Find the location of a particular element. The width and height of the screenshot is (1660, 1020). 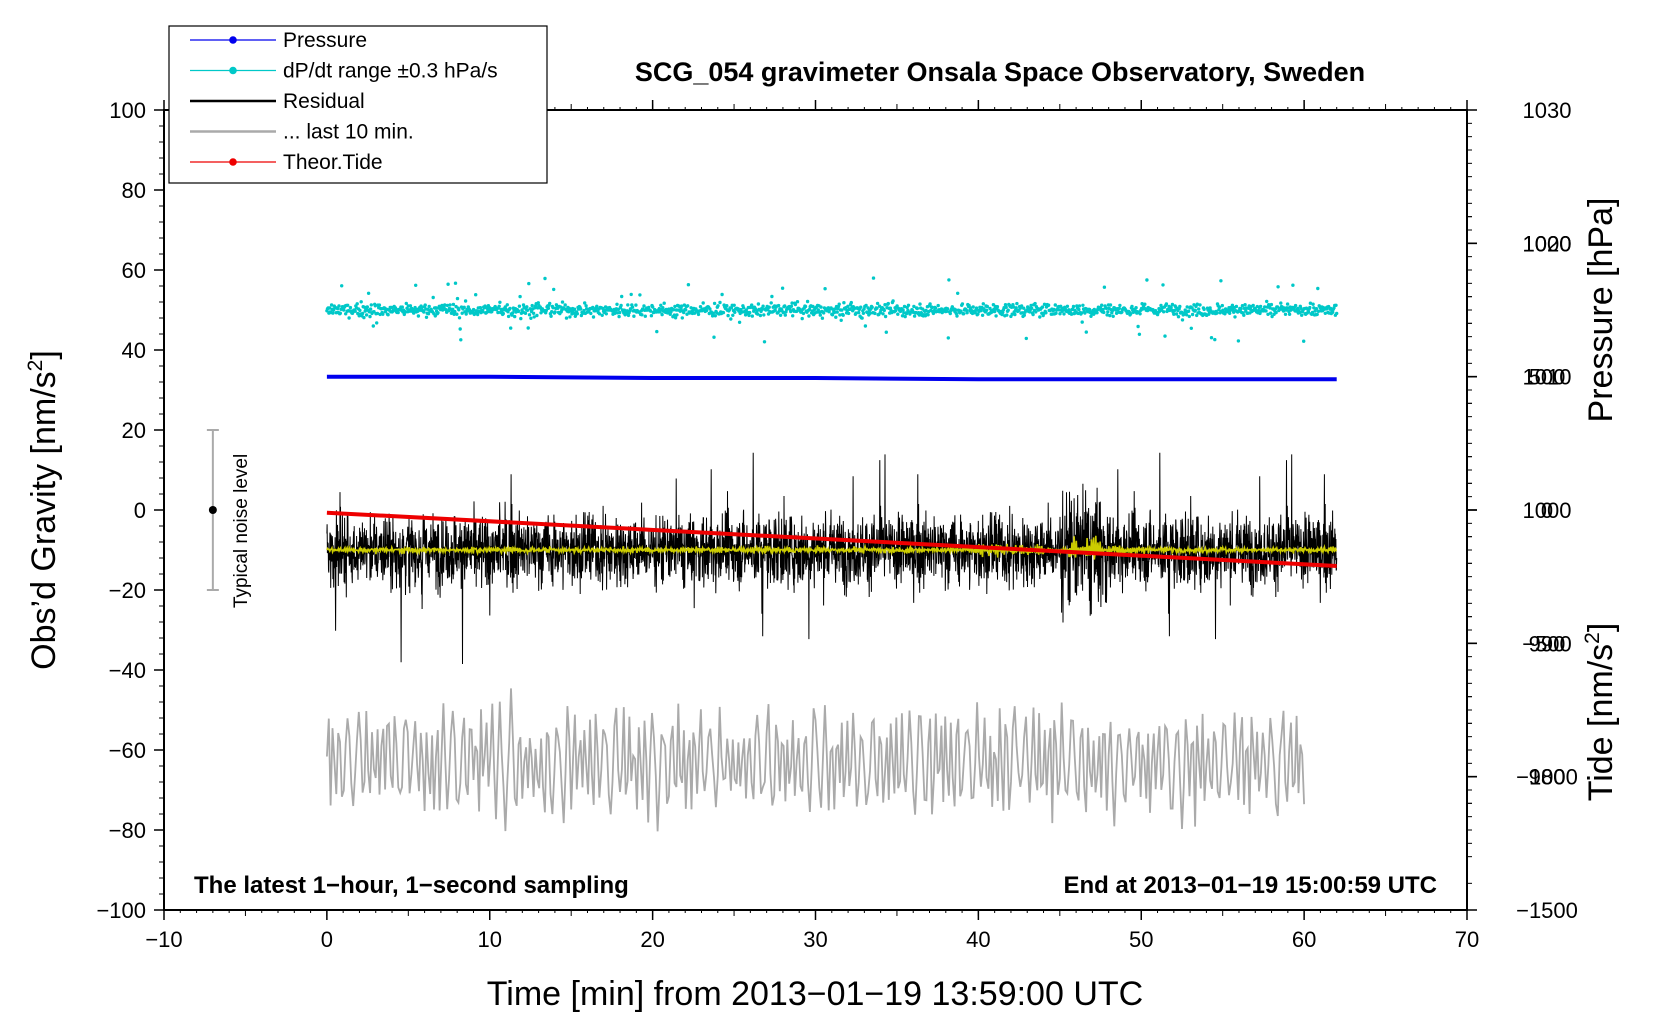

legend-swatch-dot is located at coordinates (233, 70).